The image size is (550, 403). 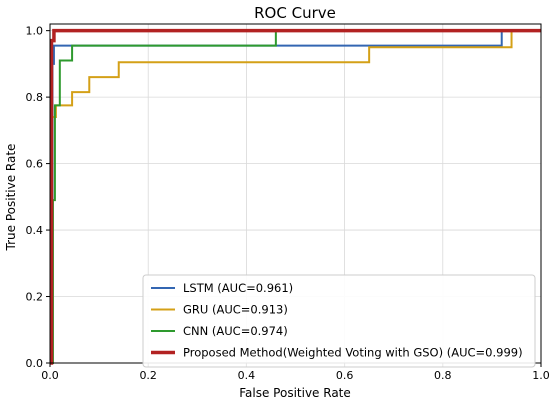 What do you see at coordinates (247, 375) in the screenshot?
I see `x-tick-label: 0.4` at bounding box center [247, 375].